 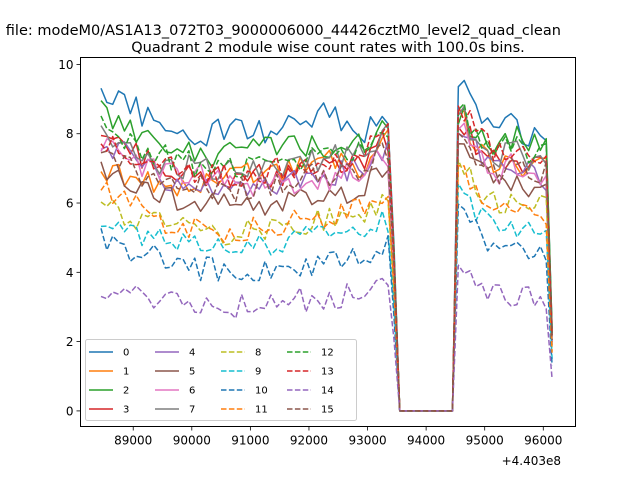 What do you see at coordinates (426, 441) in the screenshot?
I see `x-tick-label: 94000` at bounding box center [426, 441].